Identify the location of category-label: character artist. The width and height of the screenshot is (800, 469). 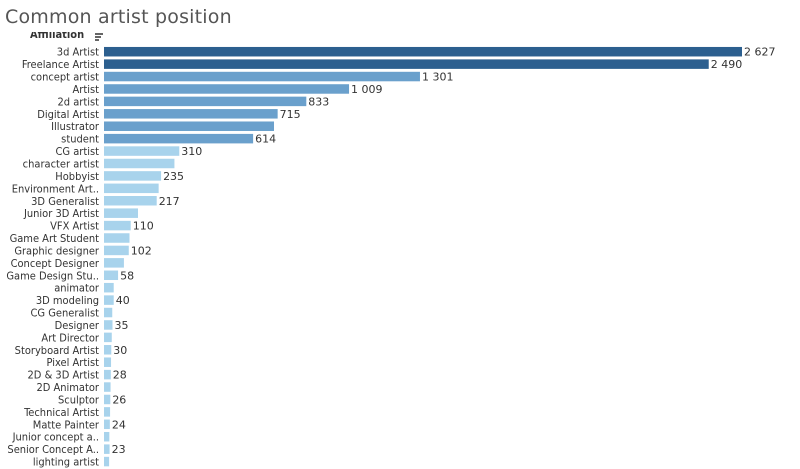
(61, 163).